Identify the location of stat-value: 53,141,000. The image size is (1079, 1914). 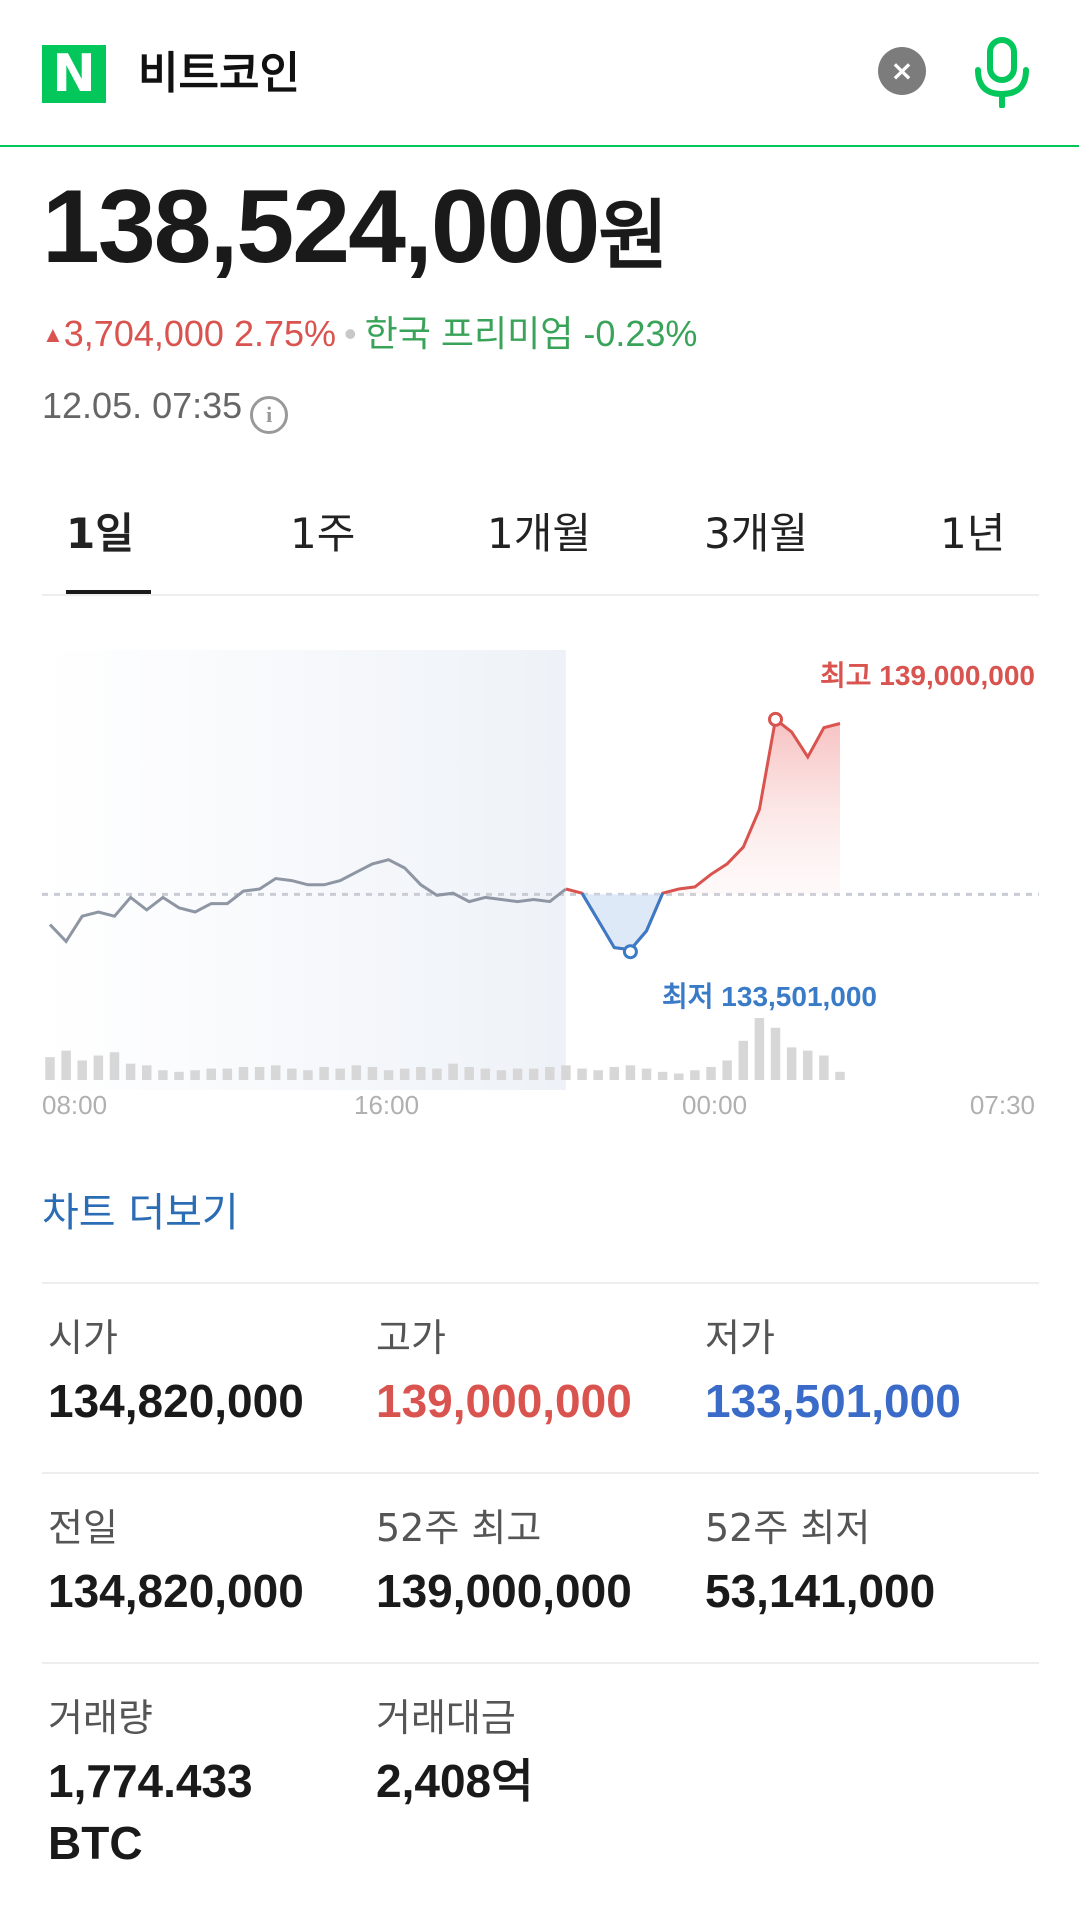
(820, 1591).